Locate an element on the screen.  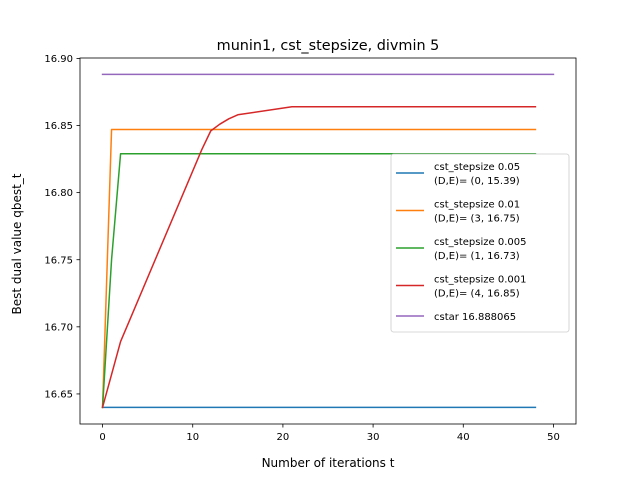
y-tick-label: 16.80 is located at coordinates (58, 193).